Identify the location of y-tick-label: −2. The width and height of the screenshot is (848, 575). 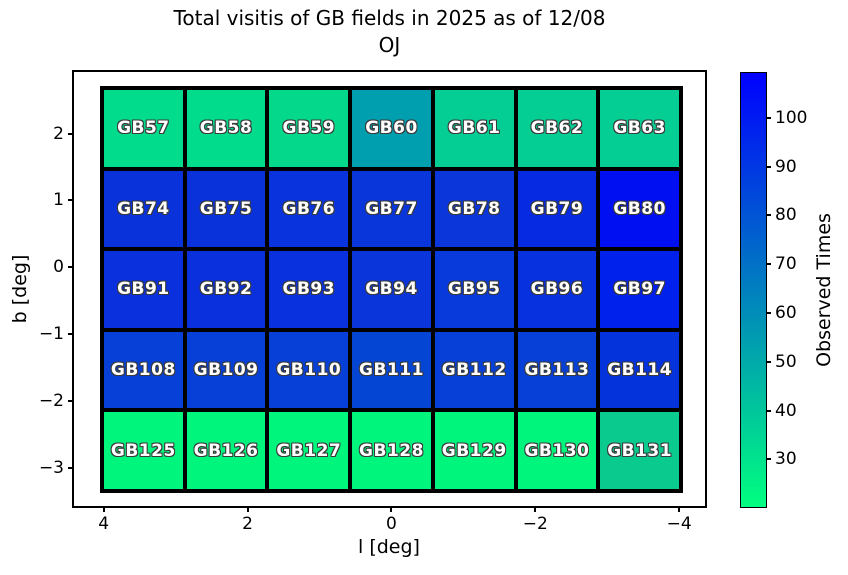
(51, 400).